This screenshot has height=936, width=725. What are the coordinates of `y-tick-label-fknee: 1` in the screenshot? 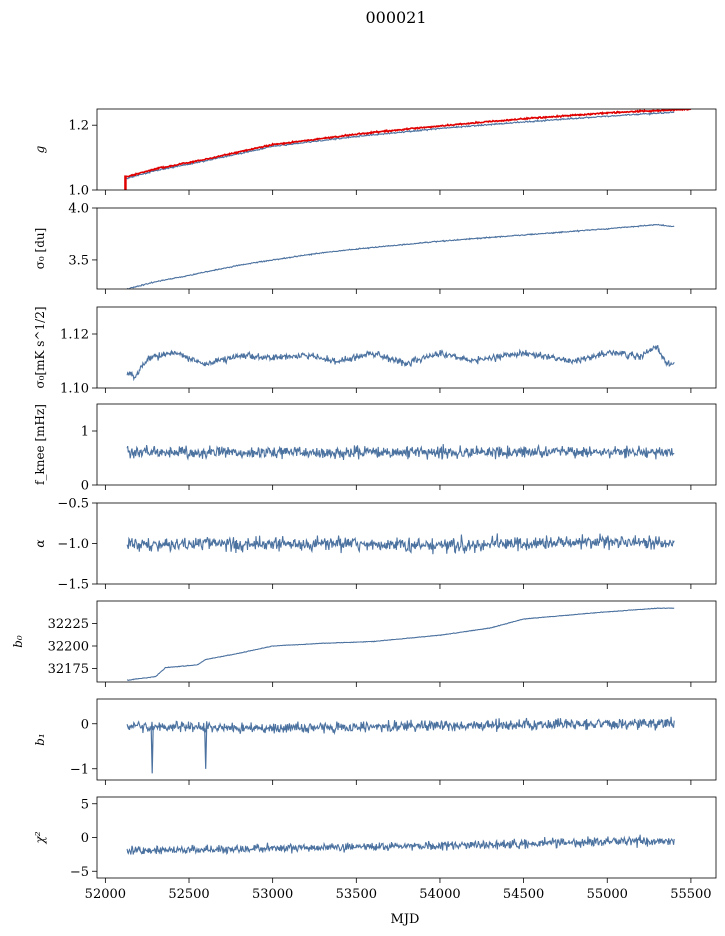 It's located at (85, 432).